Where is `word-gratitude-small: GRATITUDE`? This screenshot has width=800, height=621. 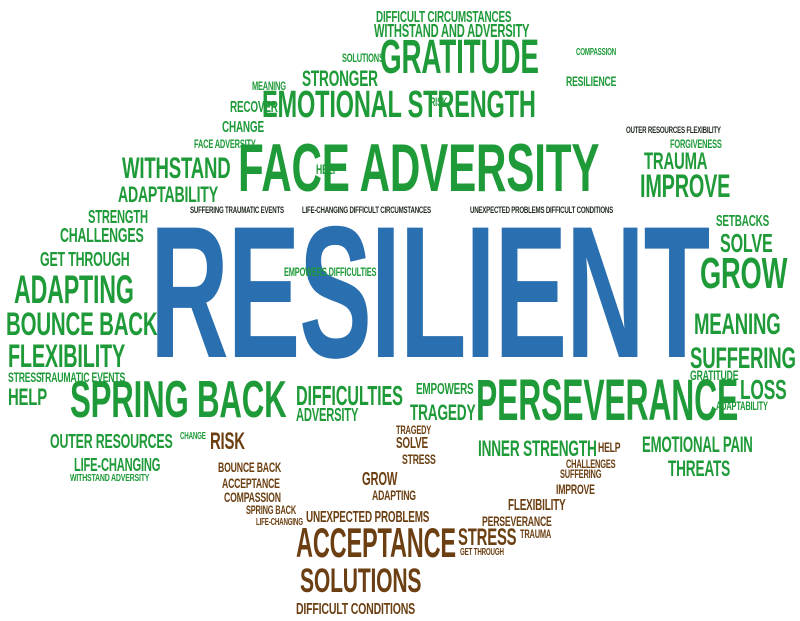 word-gratitude-small: GRATITUDE is located at coordinates (714, 375).